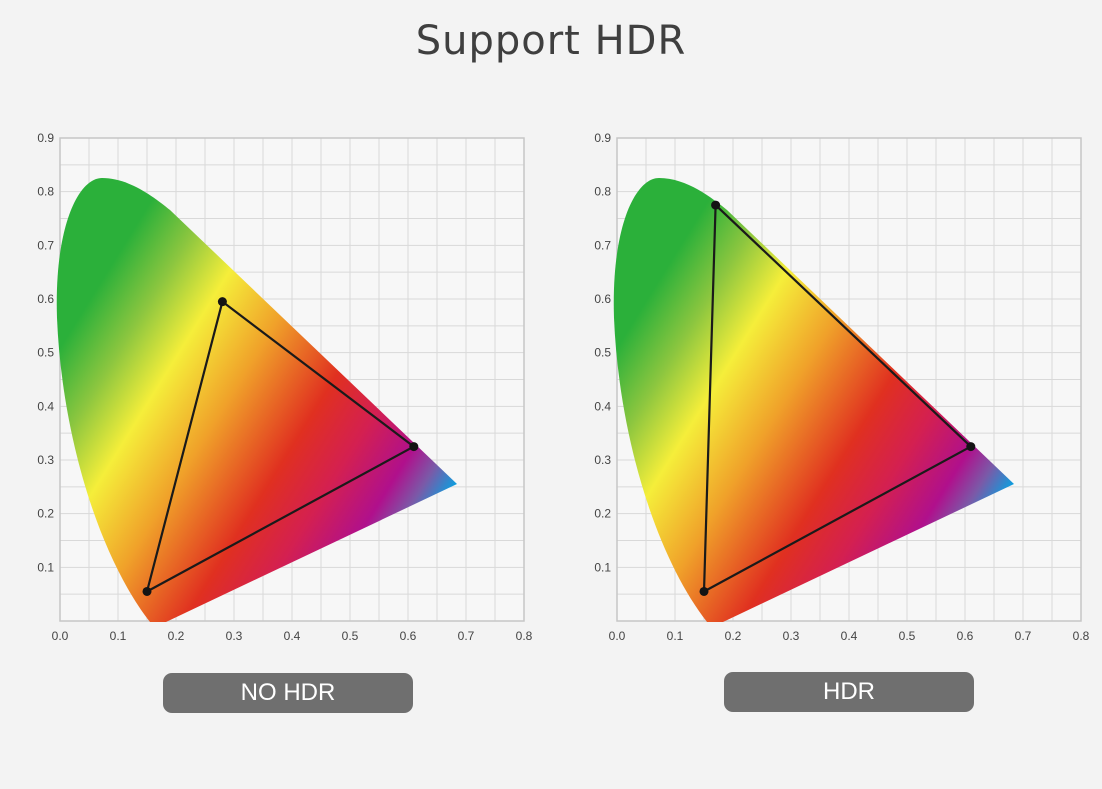 Image resolution: width=1102 pixels, height=789 pixels. What do you see at coordinates (551, 41) in the screenshot?
I see `page-title: Support HDR` at bounding box center [551, 41].